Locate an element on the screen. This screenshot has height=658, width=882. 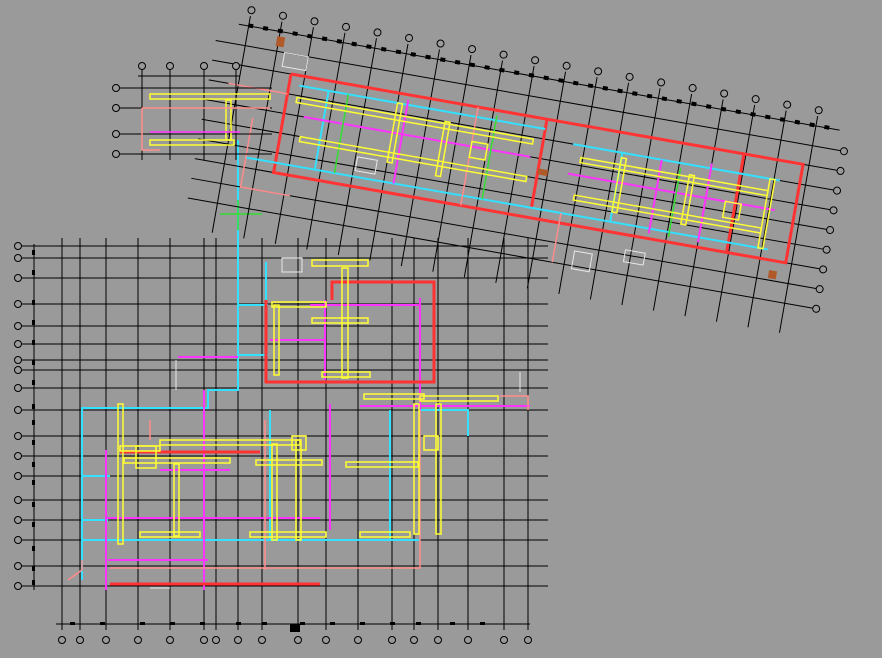
lower-block-green-pipe is located at coordinates (241, 215).